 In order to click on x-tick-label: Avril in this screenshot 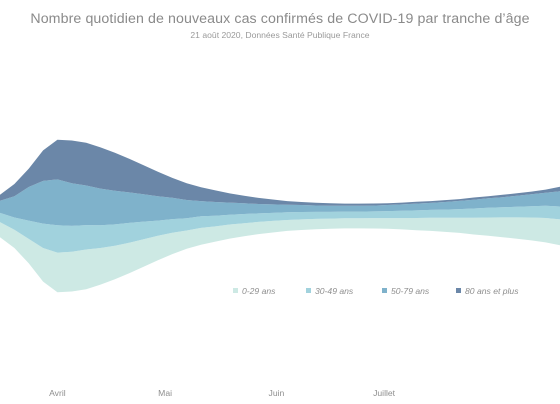, I will do `click(57, 393)`.